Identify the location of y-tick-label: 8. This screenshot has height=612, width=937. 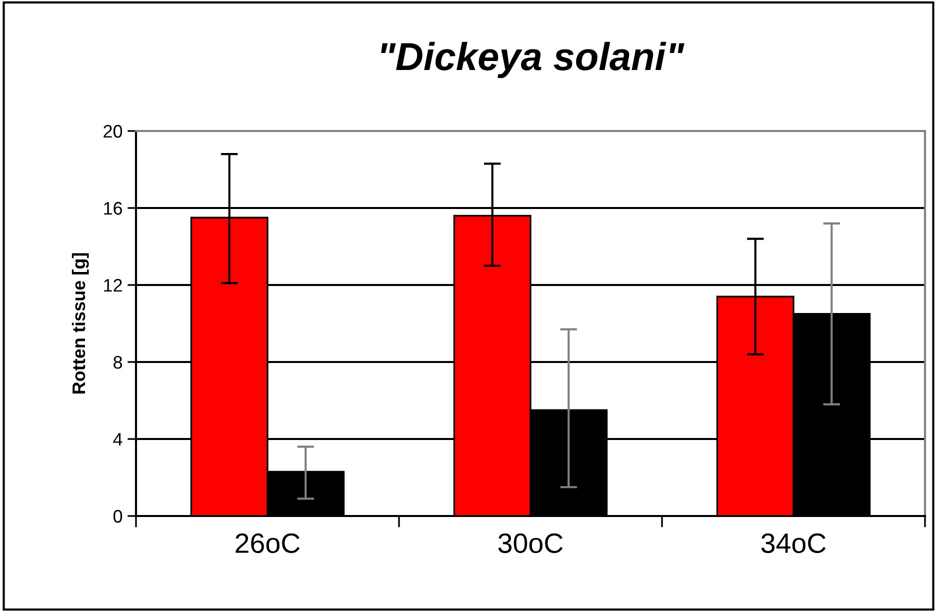
(118, 362).